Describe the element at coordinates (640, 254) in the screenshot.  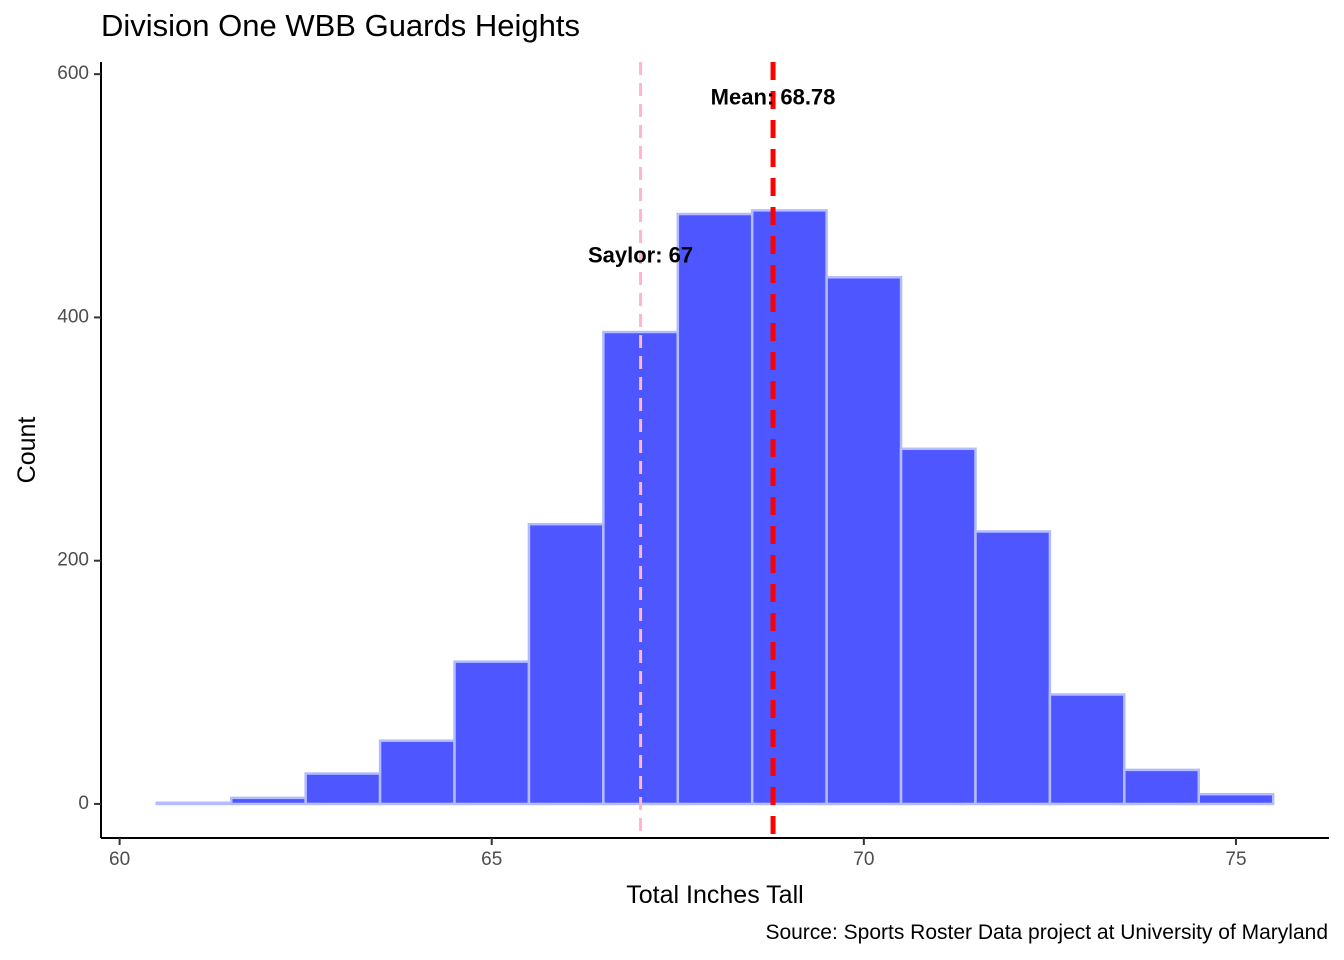
I see `saylor-label: Saylor: 67` at that location.